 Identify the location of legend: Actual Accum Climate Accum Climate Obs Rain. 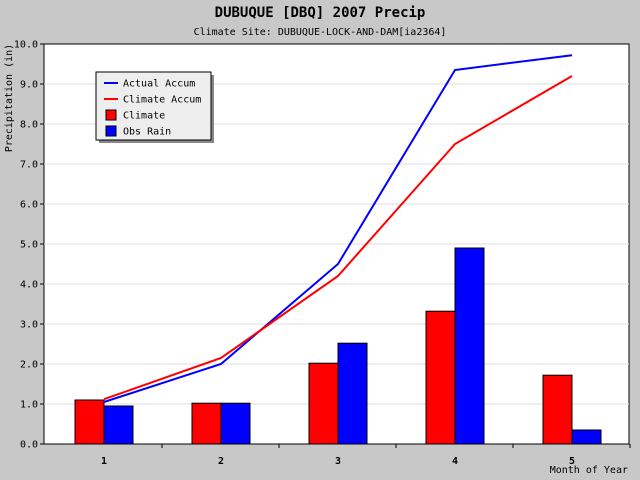
(154, 107).